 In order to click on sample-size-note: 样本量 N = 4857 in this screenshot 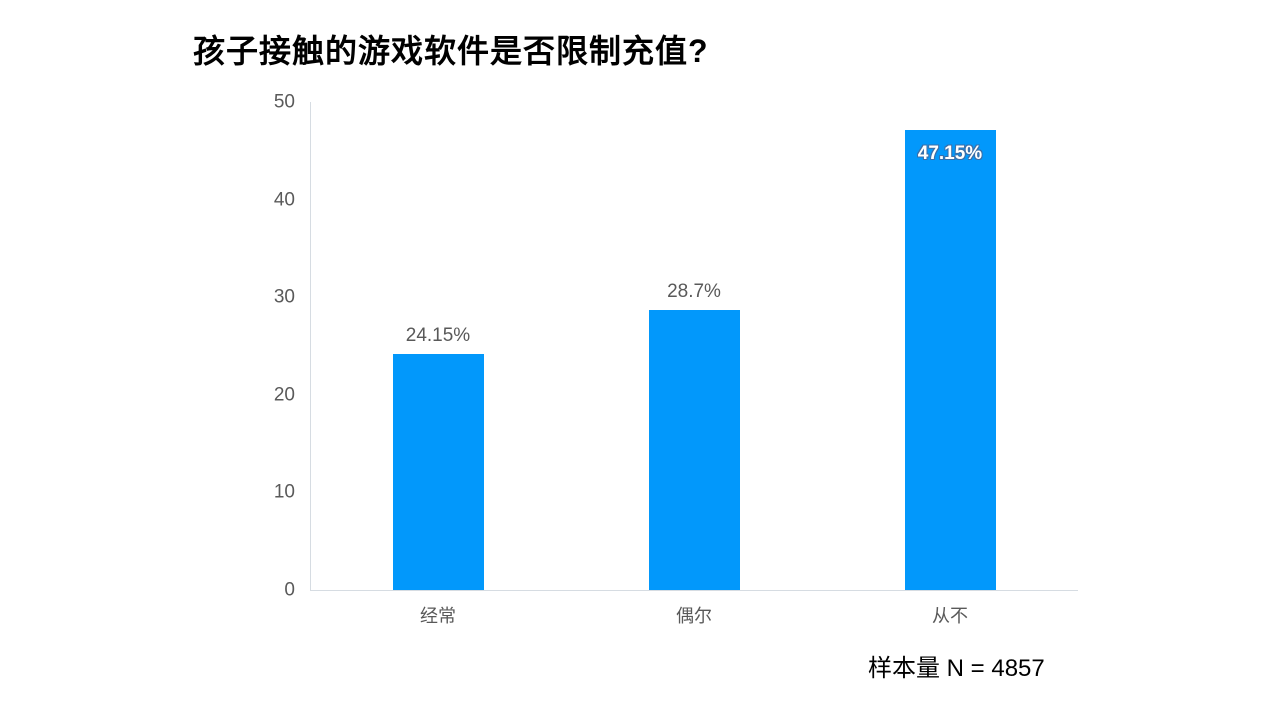, I will do `click(956, 668)`.